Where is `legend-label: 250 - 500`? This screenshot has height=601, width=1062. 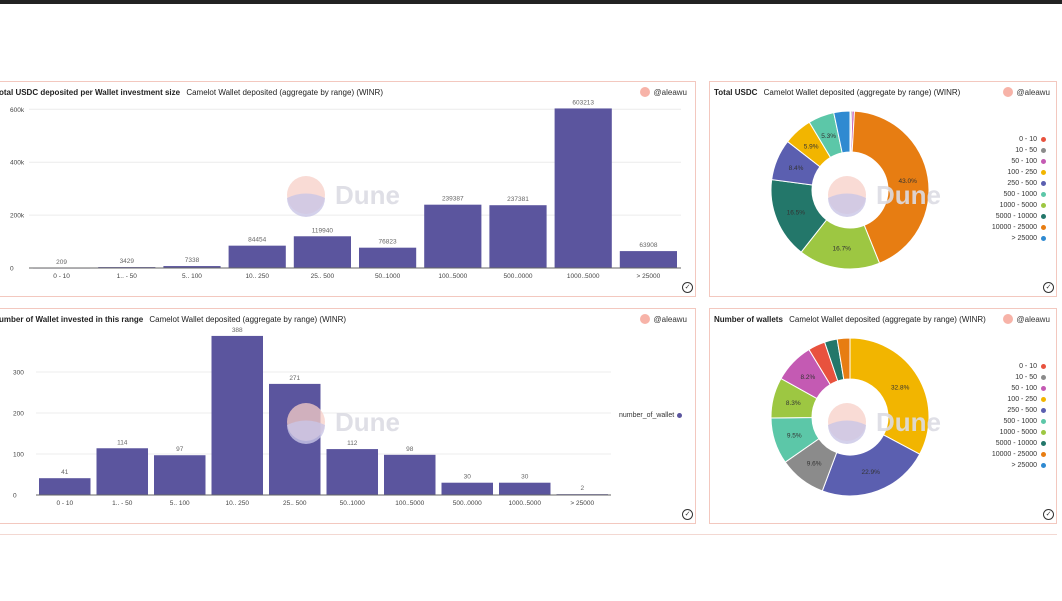 legend-label: 250 - 500 is located at coordinates (1022, 410).